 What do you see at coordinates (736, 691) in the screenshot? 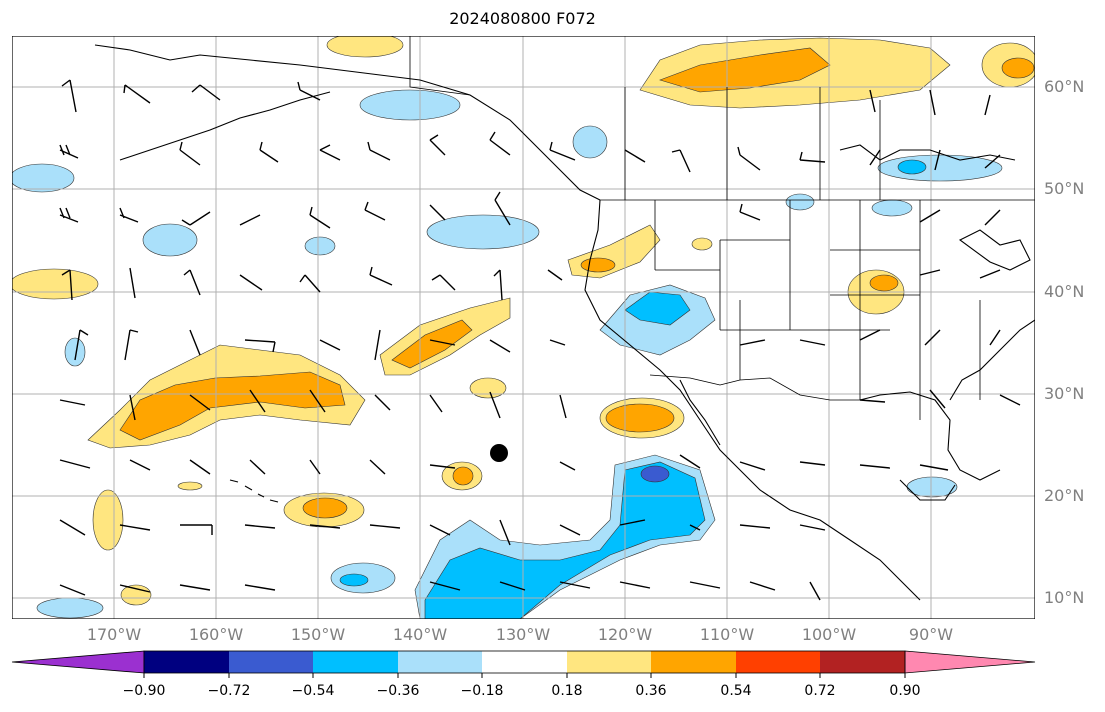
I see `colorbar-tick-label: 0.54` at bounding box center [736, 691].